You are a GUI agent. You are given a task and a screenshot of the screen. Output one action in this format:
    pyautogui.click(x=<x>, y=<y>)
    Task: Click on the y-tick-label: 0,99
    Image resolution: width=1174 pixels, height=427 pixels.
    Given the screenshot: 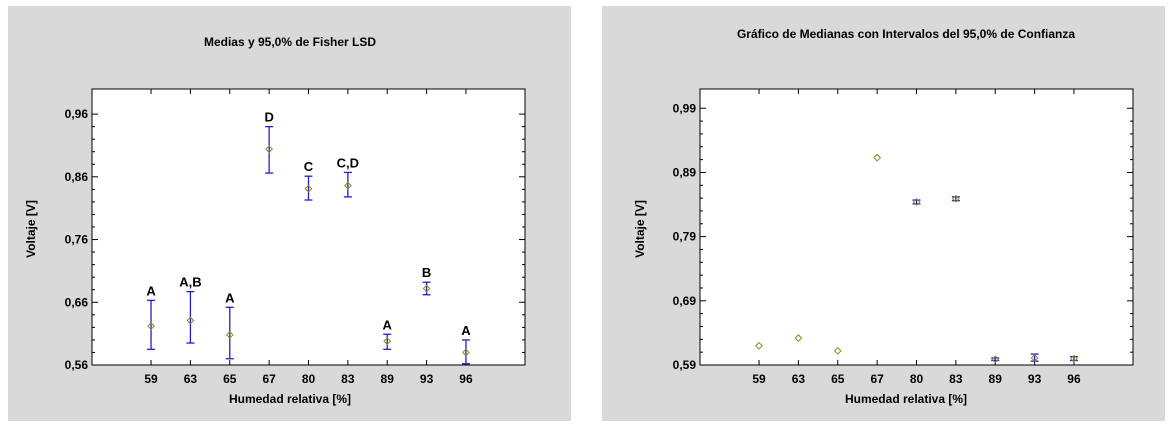 What is the action you would take?
    pyautogui.click(x=685, y=108)
    